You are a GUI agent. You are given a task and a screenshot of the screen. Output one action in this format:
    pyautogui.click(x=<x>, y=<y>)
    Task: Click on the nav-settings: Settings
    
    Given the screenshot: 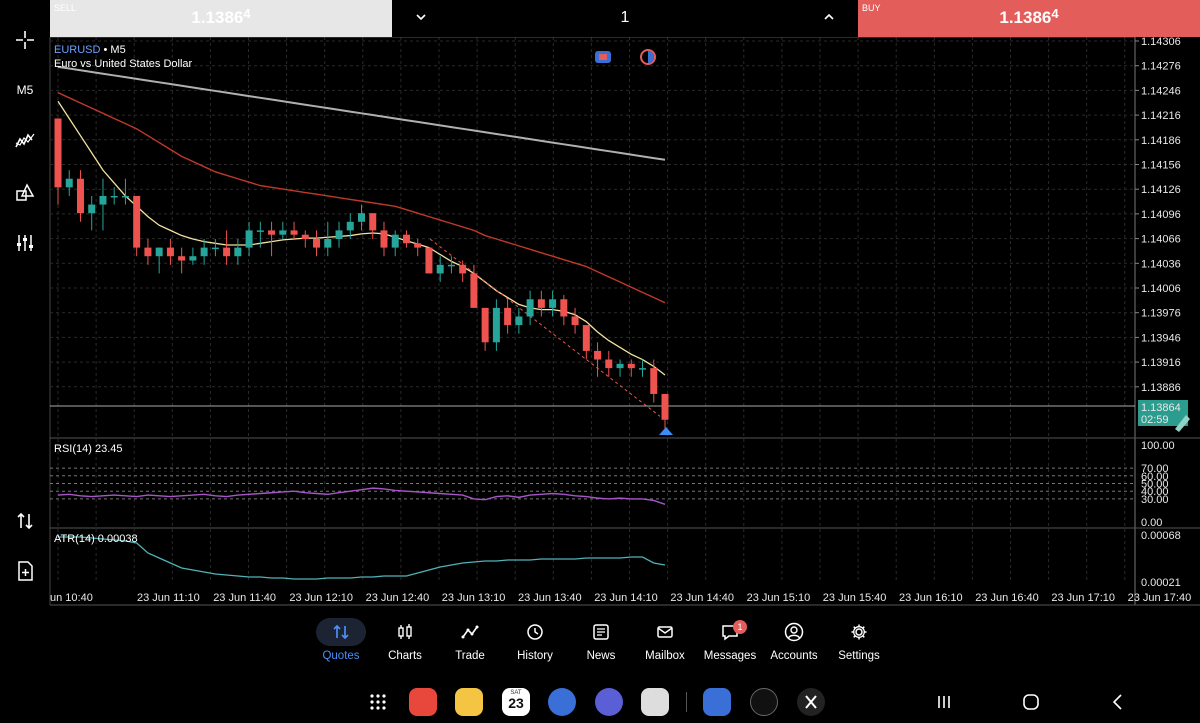 What is the action you would take?
    pyautogui.click(x=859, y=644)
    